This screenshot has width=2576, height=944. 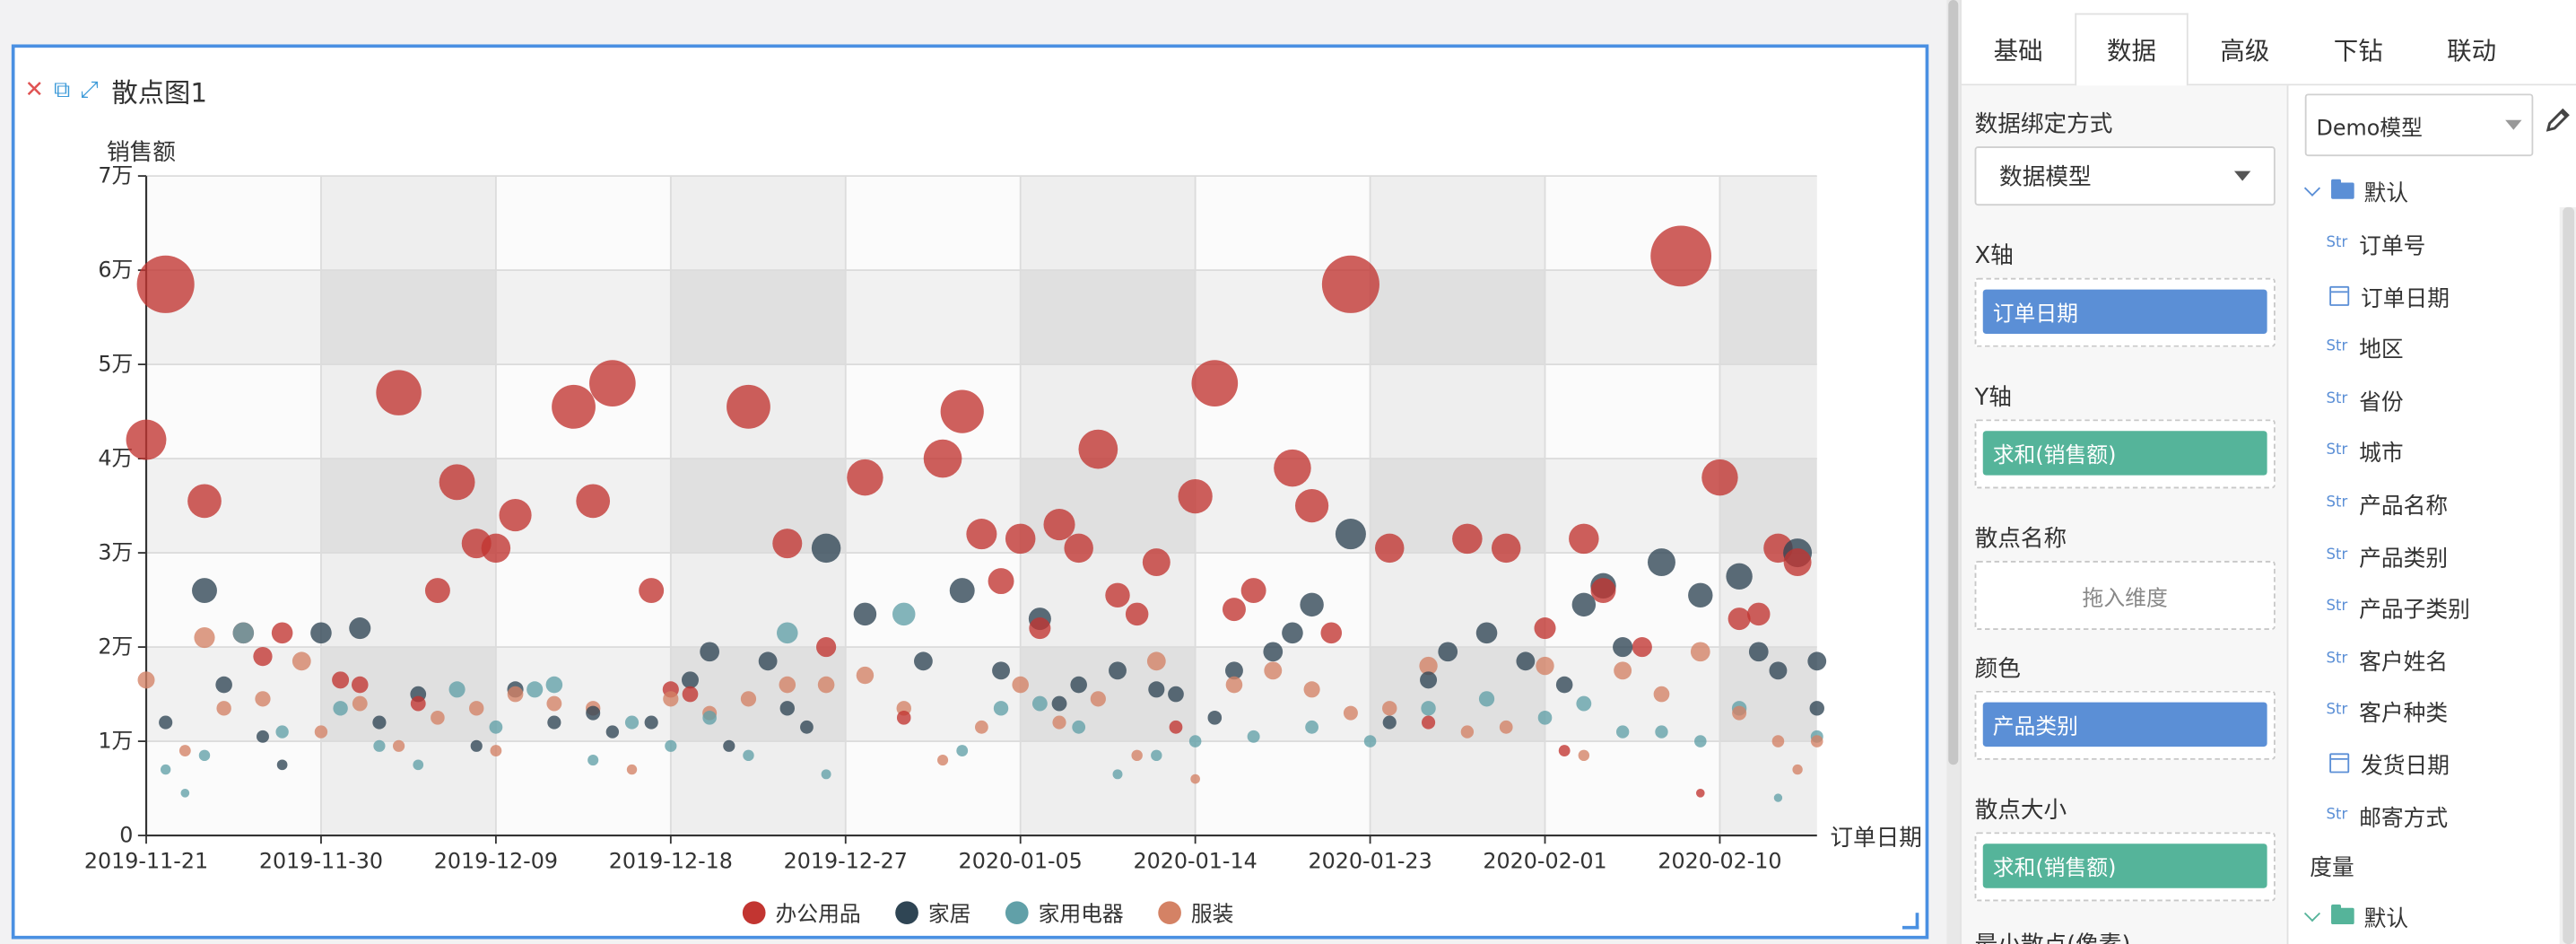 What do you see at coordinates (115, 269) in the screenshot?
I see `y-tick-label: 6万` at bounding box center [115, 269].